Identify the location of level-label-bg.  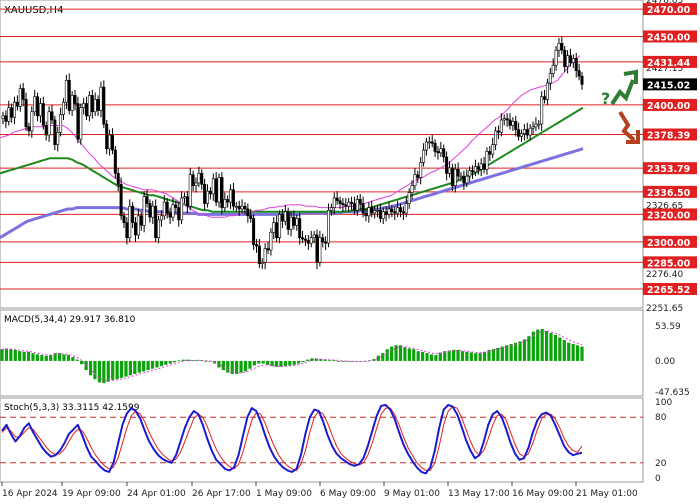
(670, 289).